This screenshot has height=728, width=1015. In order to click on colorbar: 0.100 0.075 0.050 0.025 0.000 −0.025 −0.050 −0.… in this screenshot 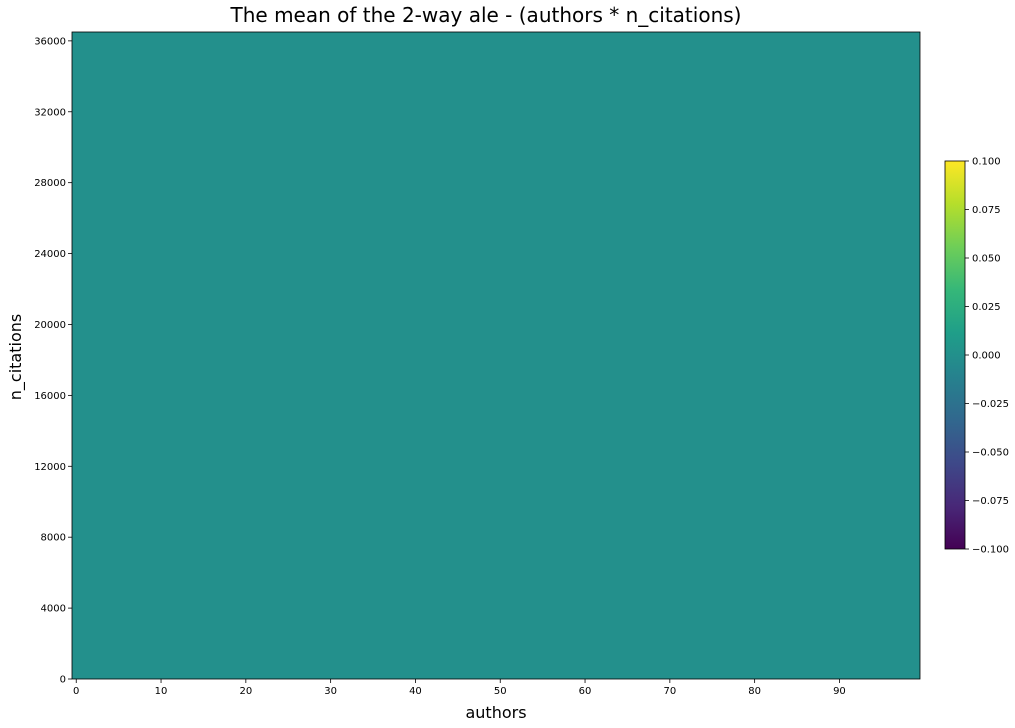, I will do `click(976, 356)`.